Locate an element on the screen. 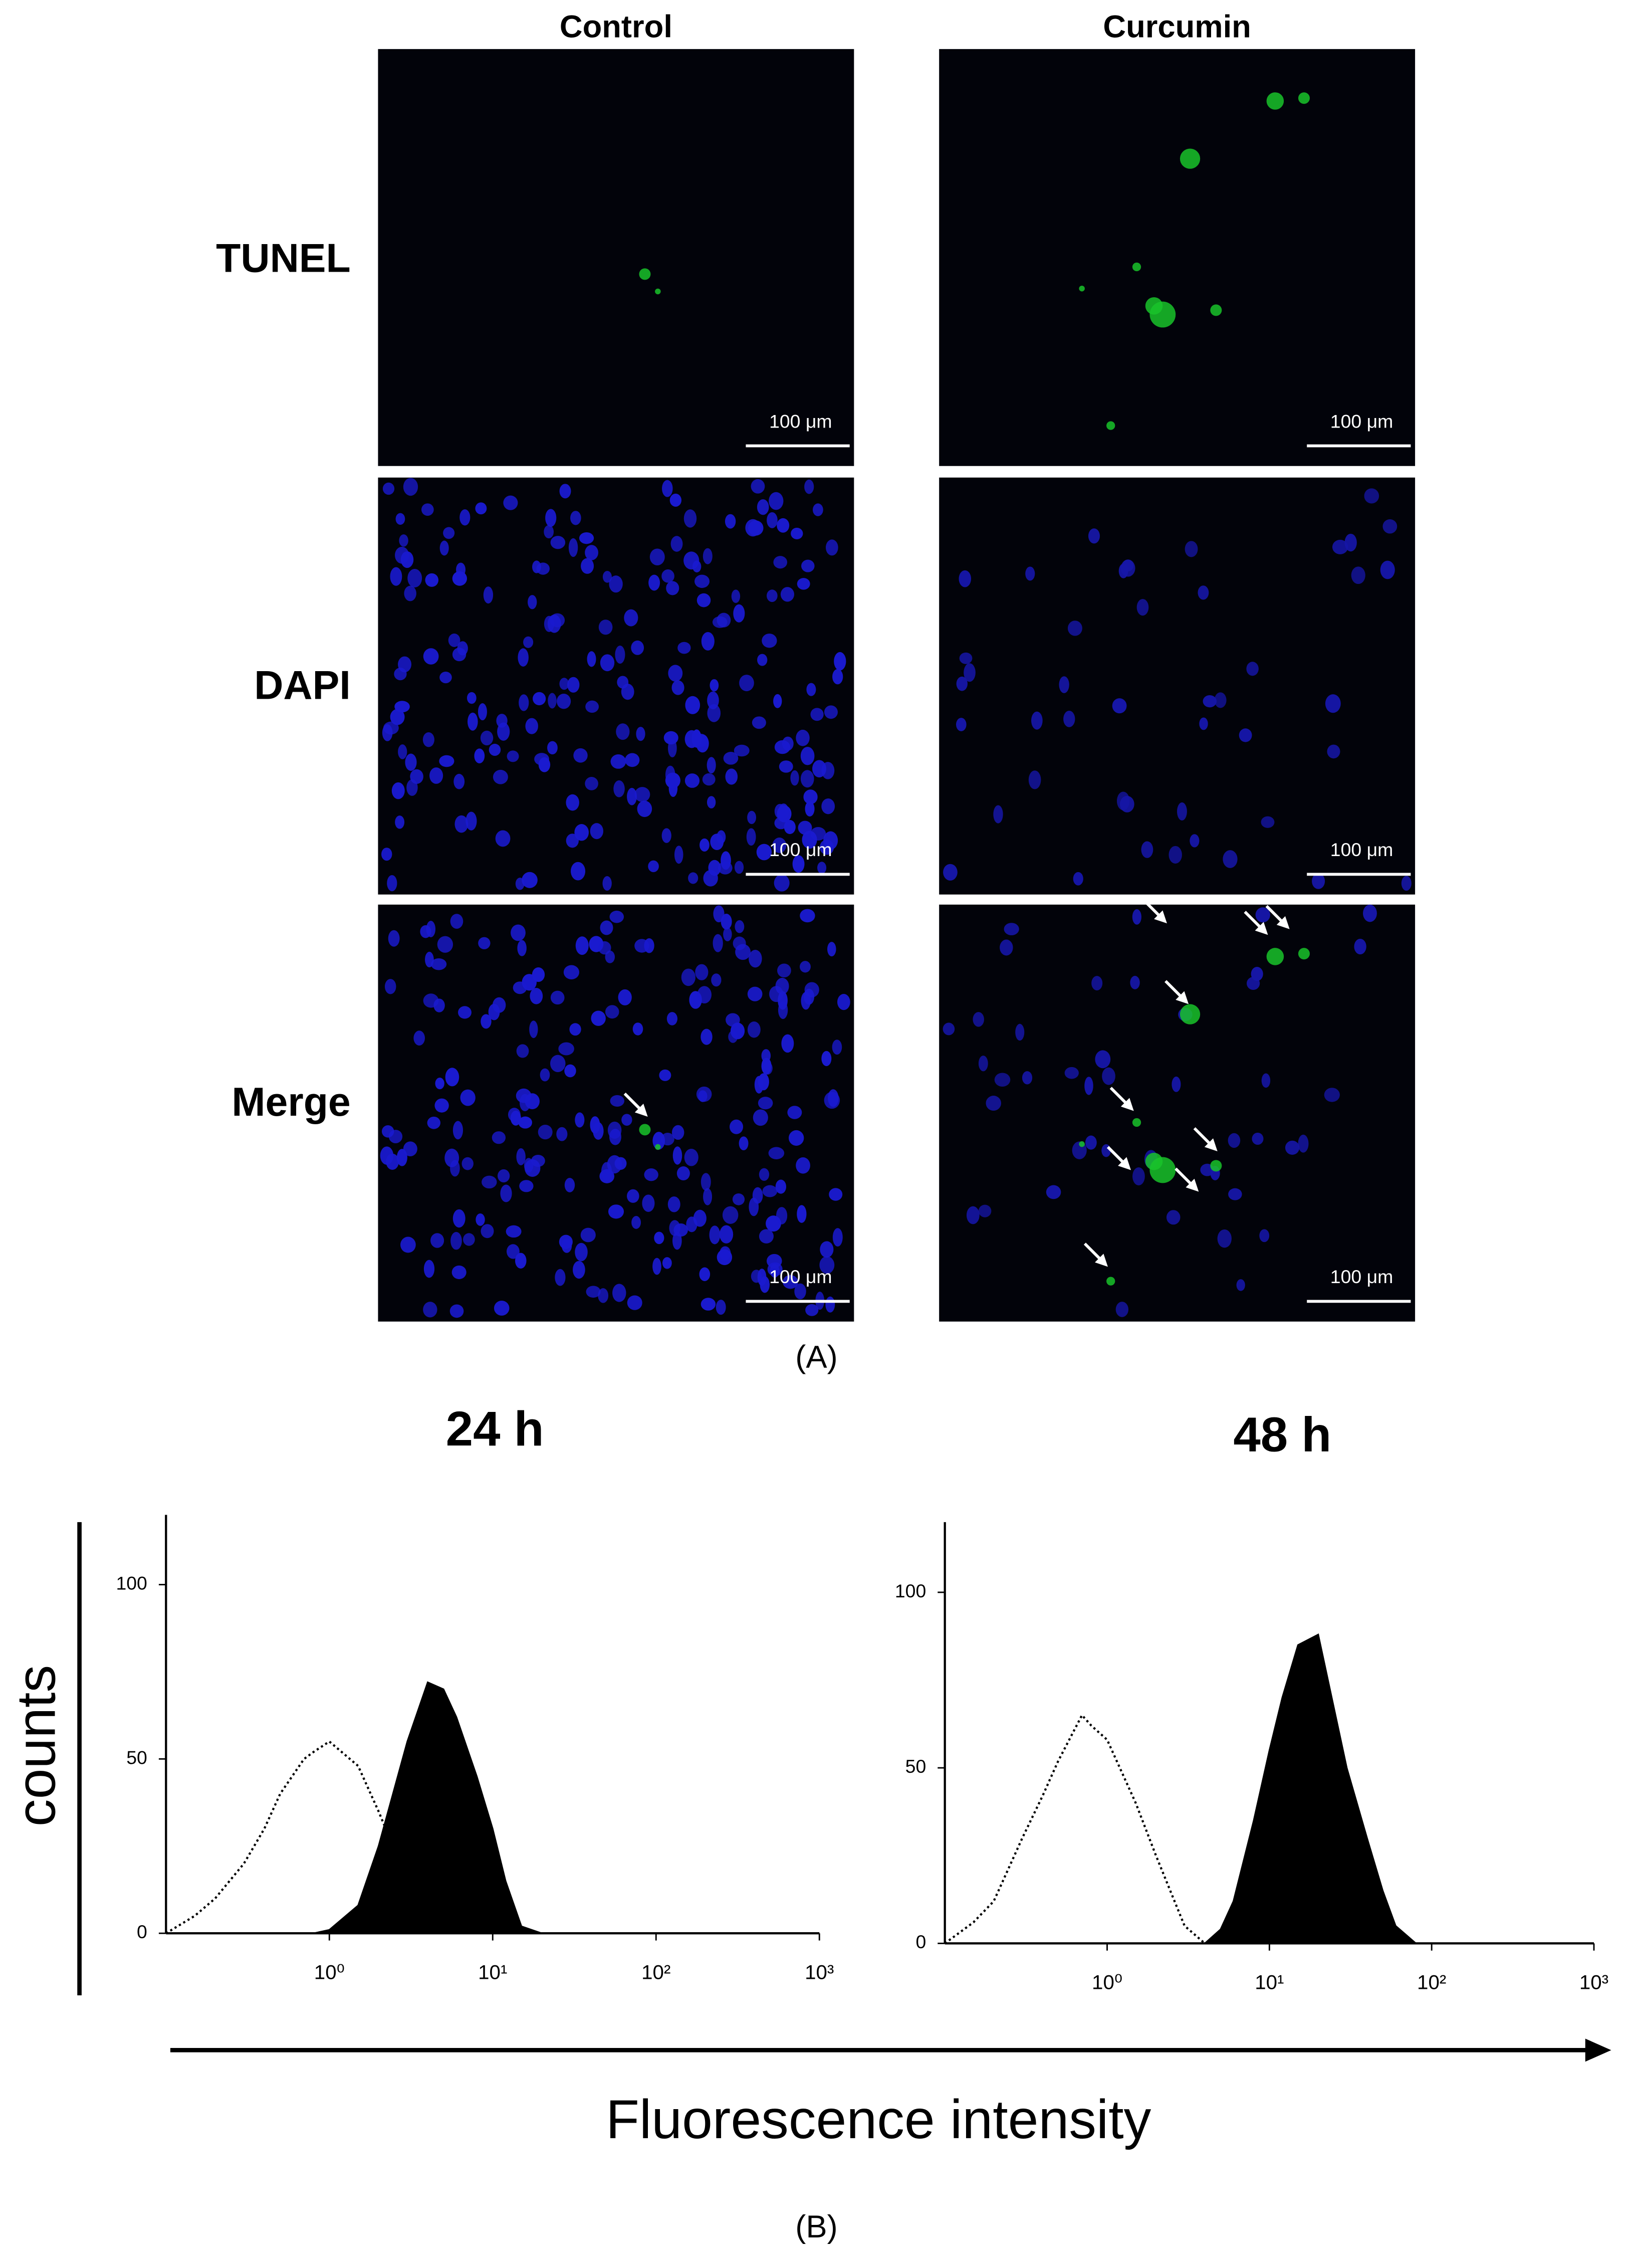  x-tick-label: 10² is located at coordinates (1431, 1983).